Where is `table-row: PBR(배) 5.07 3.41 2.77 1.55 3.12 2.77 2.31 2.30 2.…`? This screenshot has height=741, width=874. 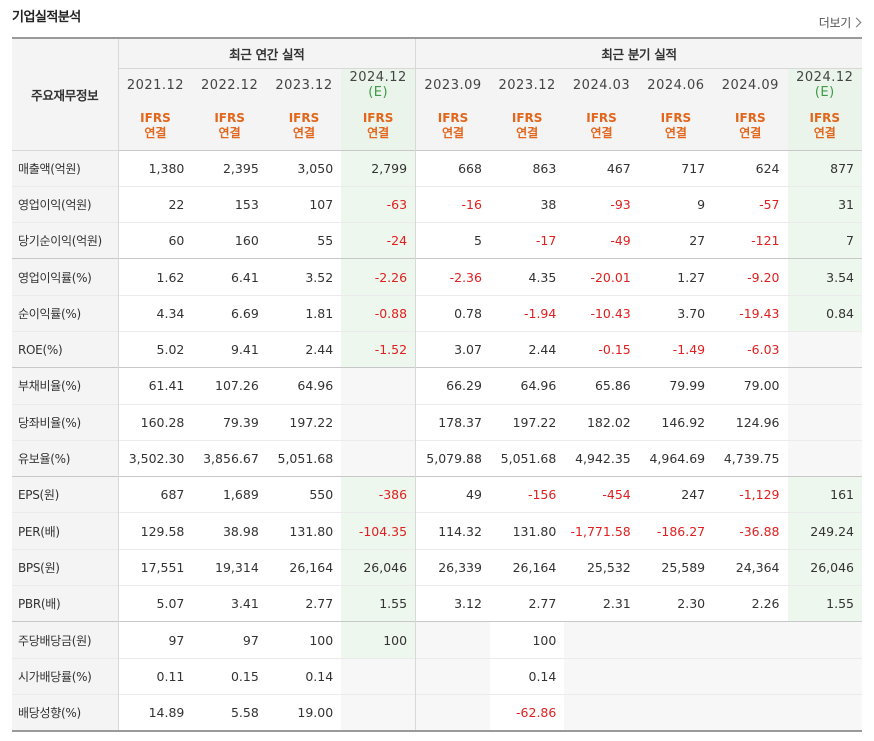
table-row: PBR(배) 5.07 3.41 2.77 1.55 3.12 2.77 2.31 2.30 2.… is located at coordinates (437, 603).